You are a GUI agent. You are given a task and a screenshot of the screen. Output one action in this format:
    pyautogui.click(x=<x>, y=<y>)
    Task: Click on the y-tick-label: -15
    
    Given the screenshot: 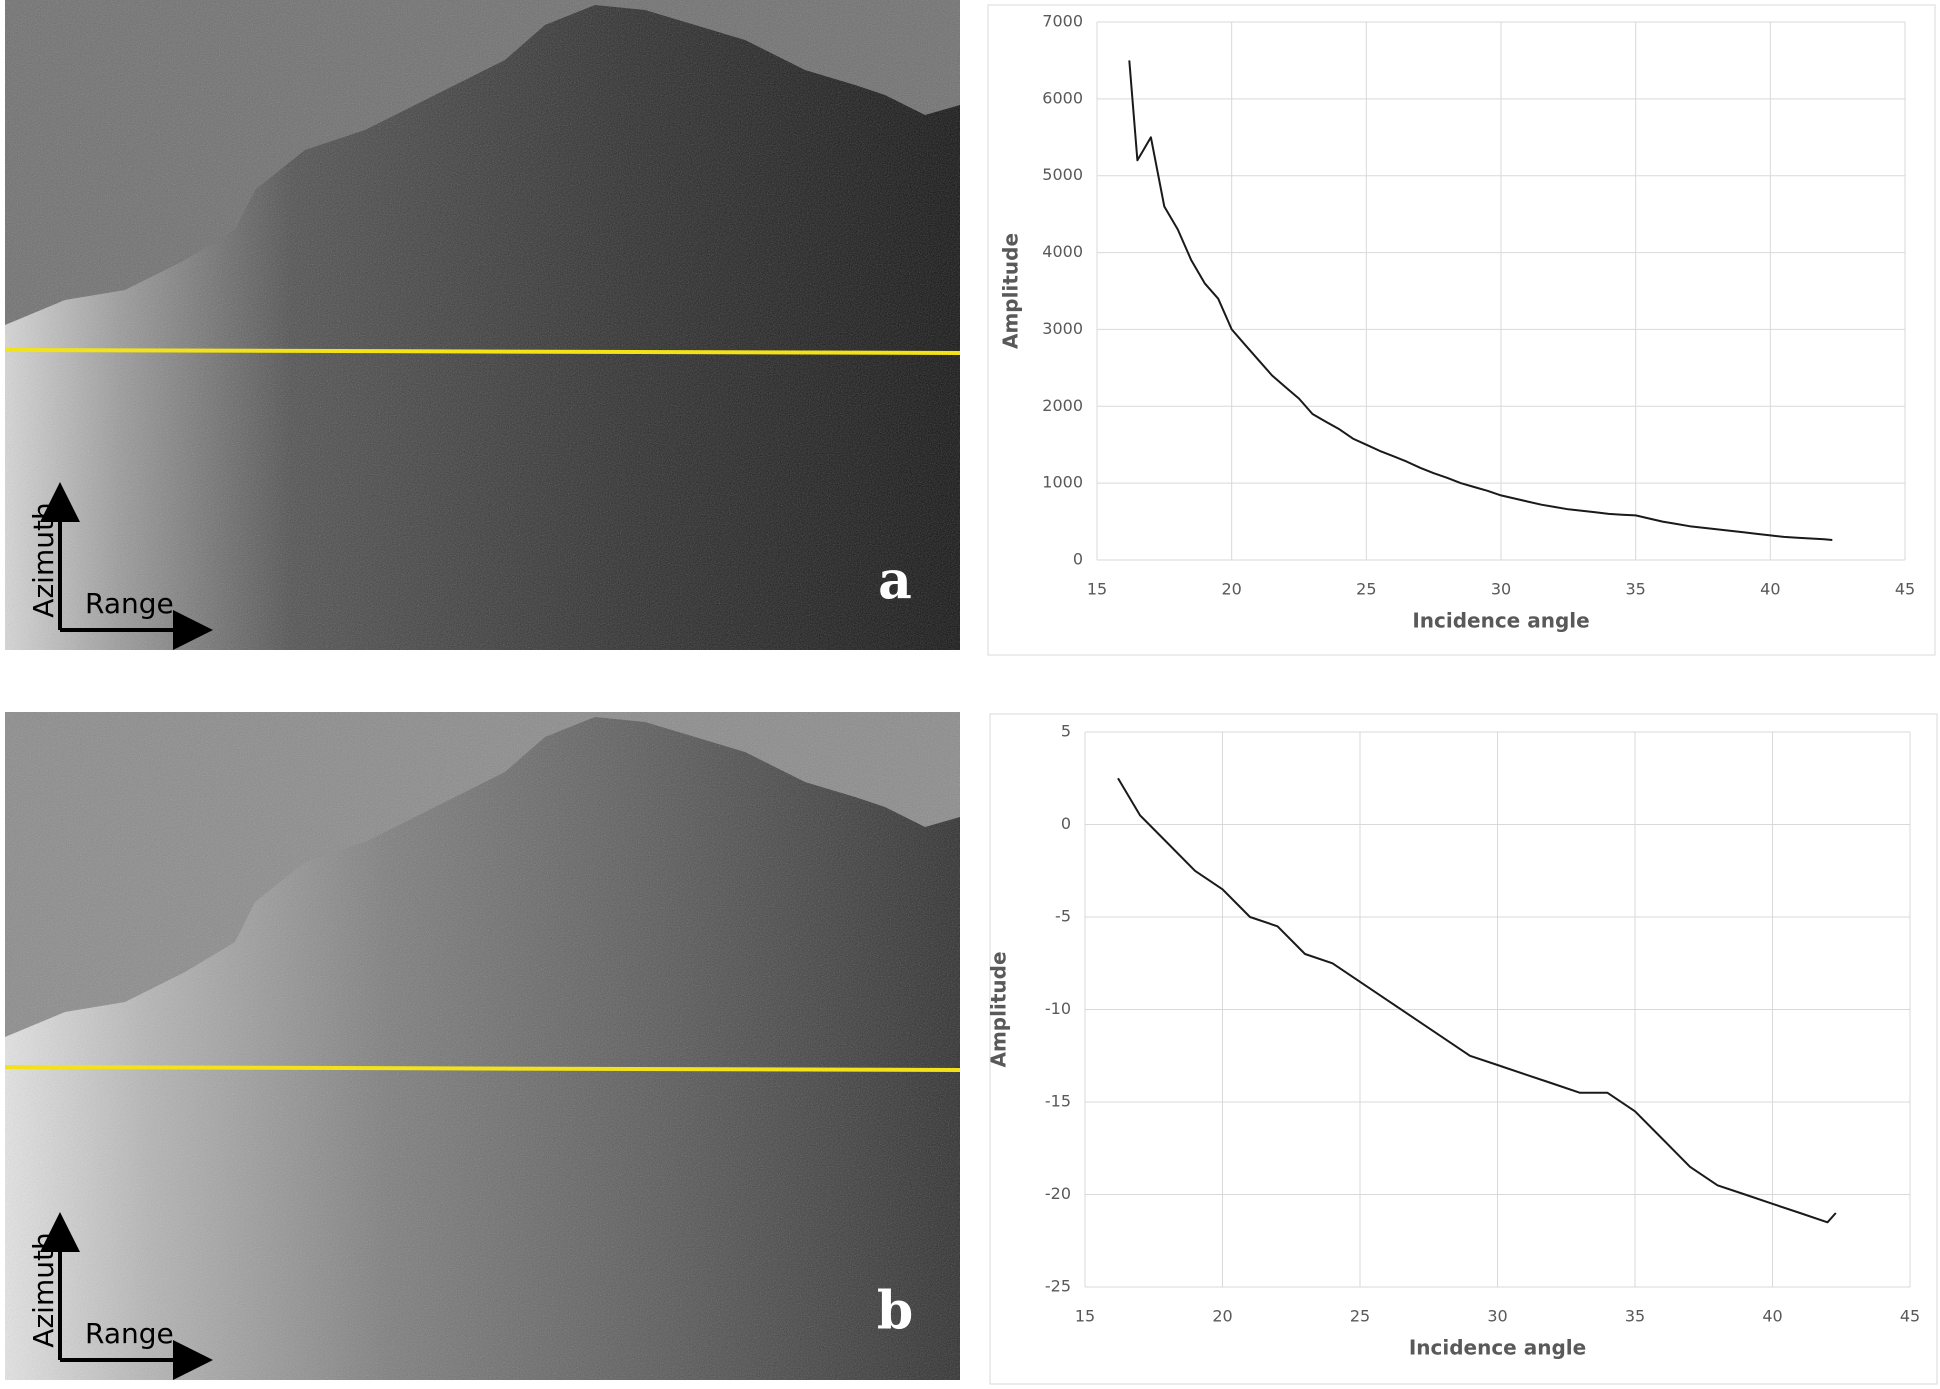 What is the action you would take?
    pyautogui.click(x=1058, y=1101)
    